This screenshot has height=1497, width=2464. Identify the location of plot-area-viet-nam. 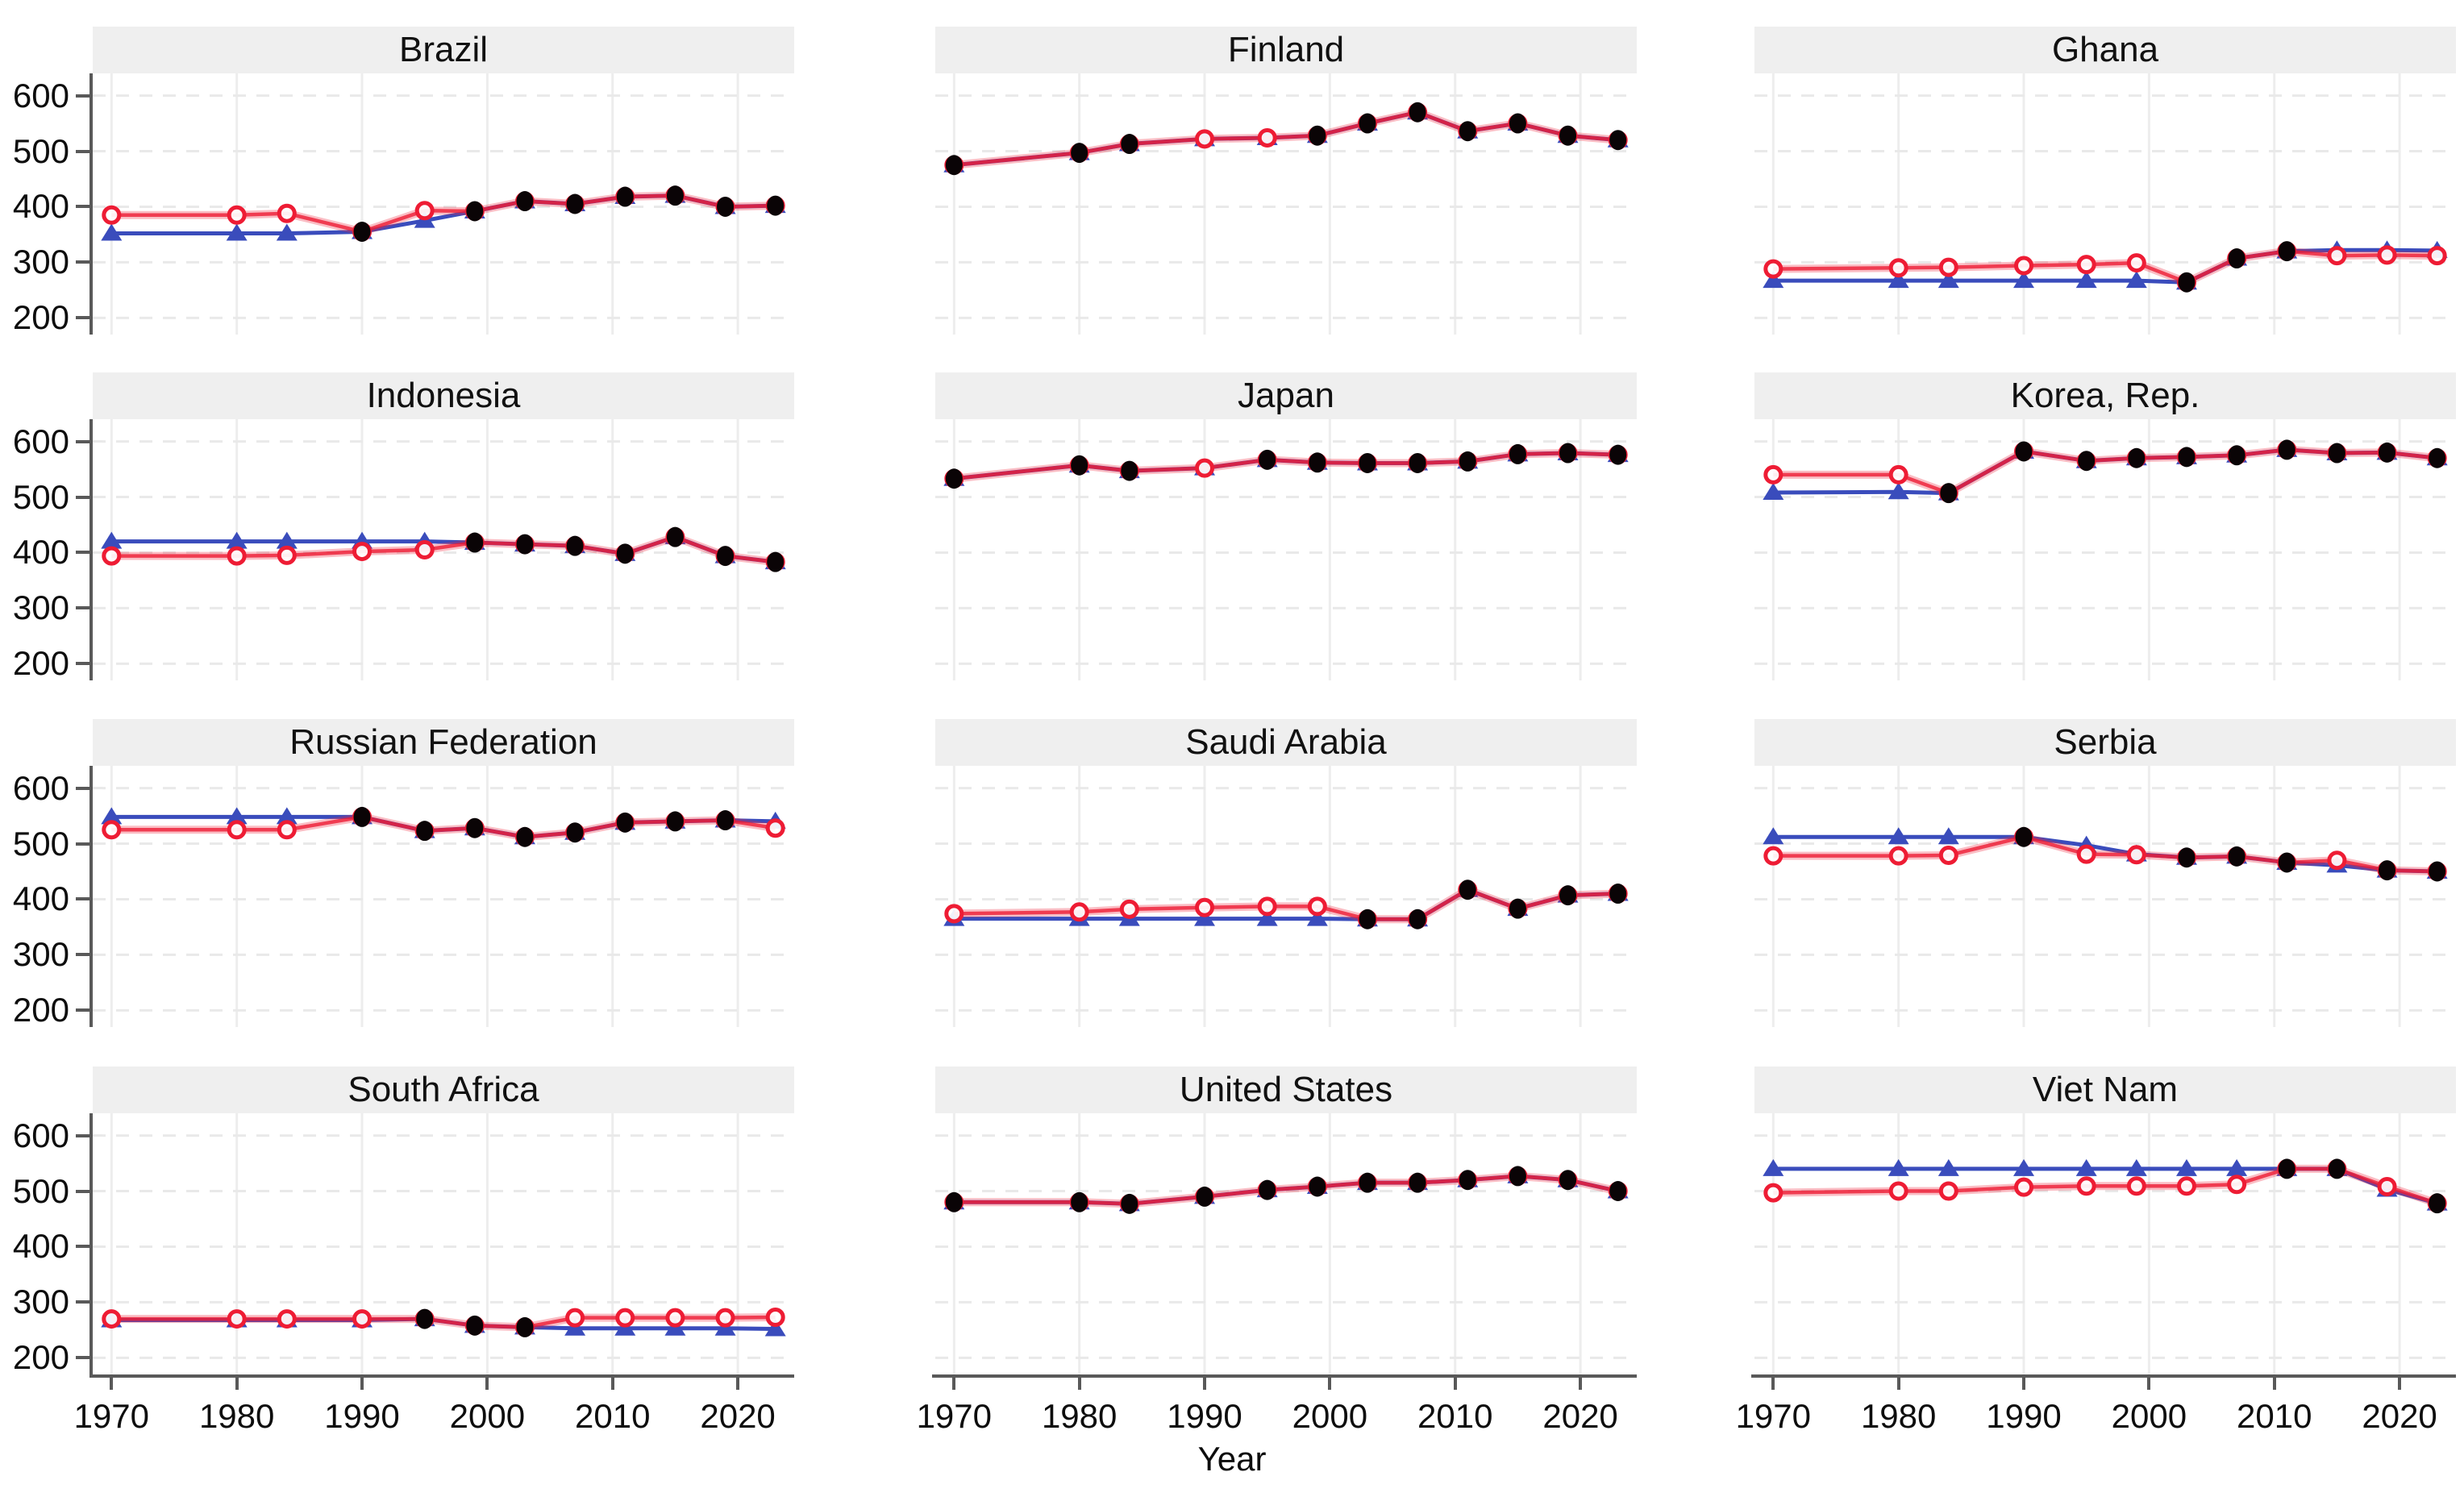
(2105, 1243).